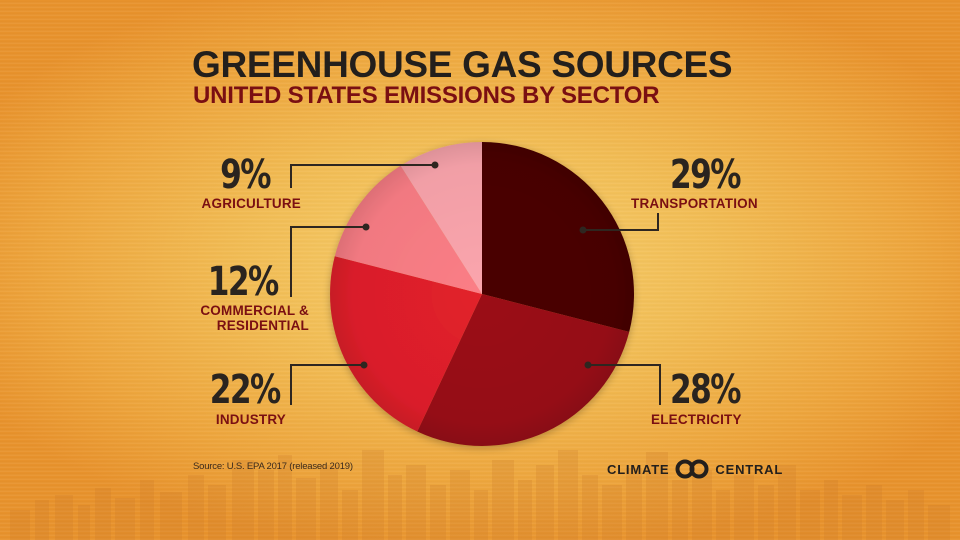 The height and width of the screenshot is (540, 960). What do you see at coordinates (435, 165) in the screenshot?
I see `connector-dot-agriculture` at bounding box center [435, 165].